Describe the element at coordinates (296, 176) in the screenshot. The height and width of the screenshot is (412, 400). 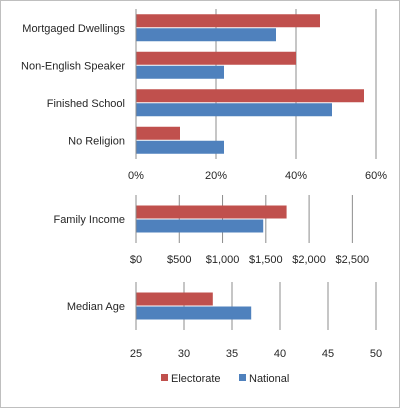
I see `tick-label-40: 40%` at that location.